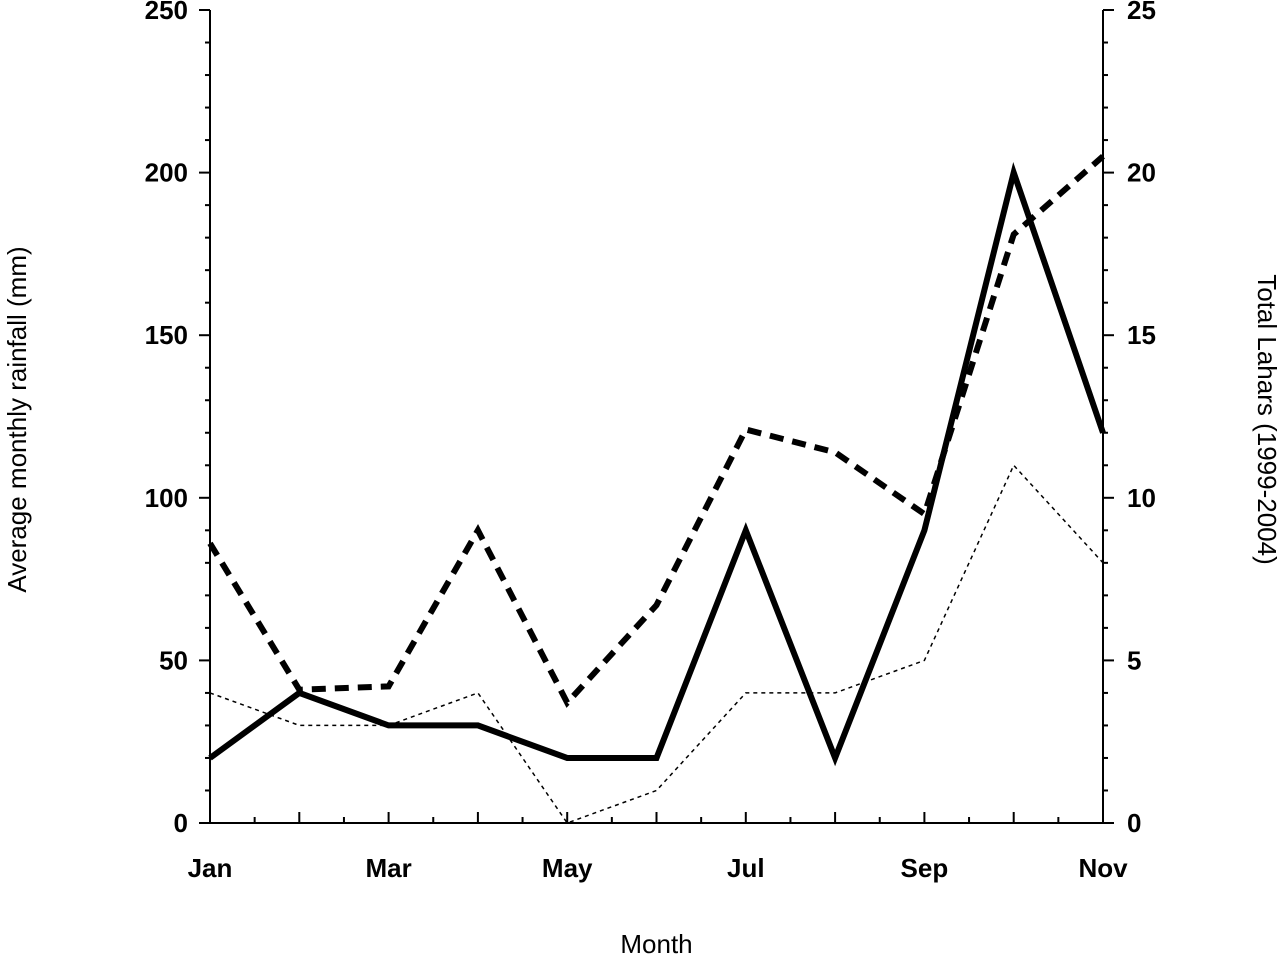 This screenshot has width=1280, height=956. Describe the element at coordinates (925, 868) in the screenshot. I see `x-tick-label: Sep` at that location.